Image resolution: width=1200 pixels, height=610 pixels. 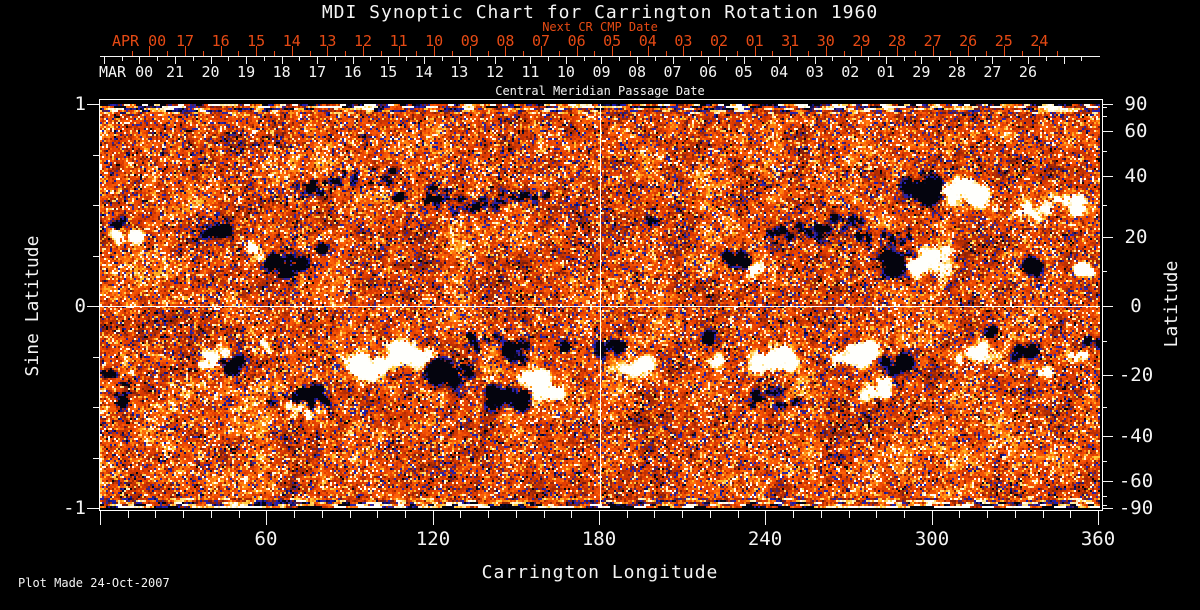 What do you see at coordinates (32, 306) in the screenshot?
I see `sine-latitude-axis-title: Sine Latitude` at bounding box center [32, 306].